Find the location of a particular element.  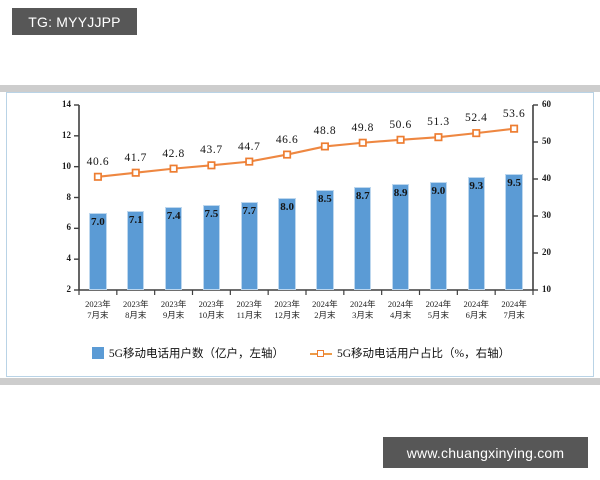

x-axis-category-label: 2024年 5月末 is located at coordinates (439, 310).